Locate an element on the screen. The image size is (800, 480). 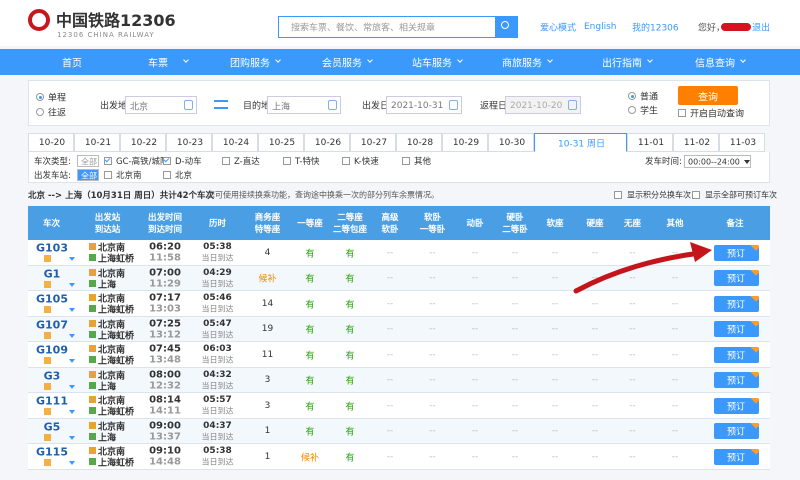
filter-option: K-快速 is located at coordinates (366, 162).